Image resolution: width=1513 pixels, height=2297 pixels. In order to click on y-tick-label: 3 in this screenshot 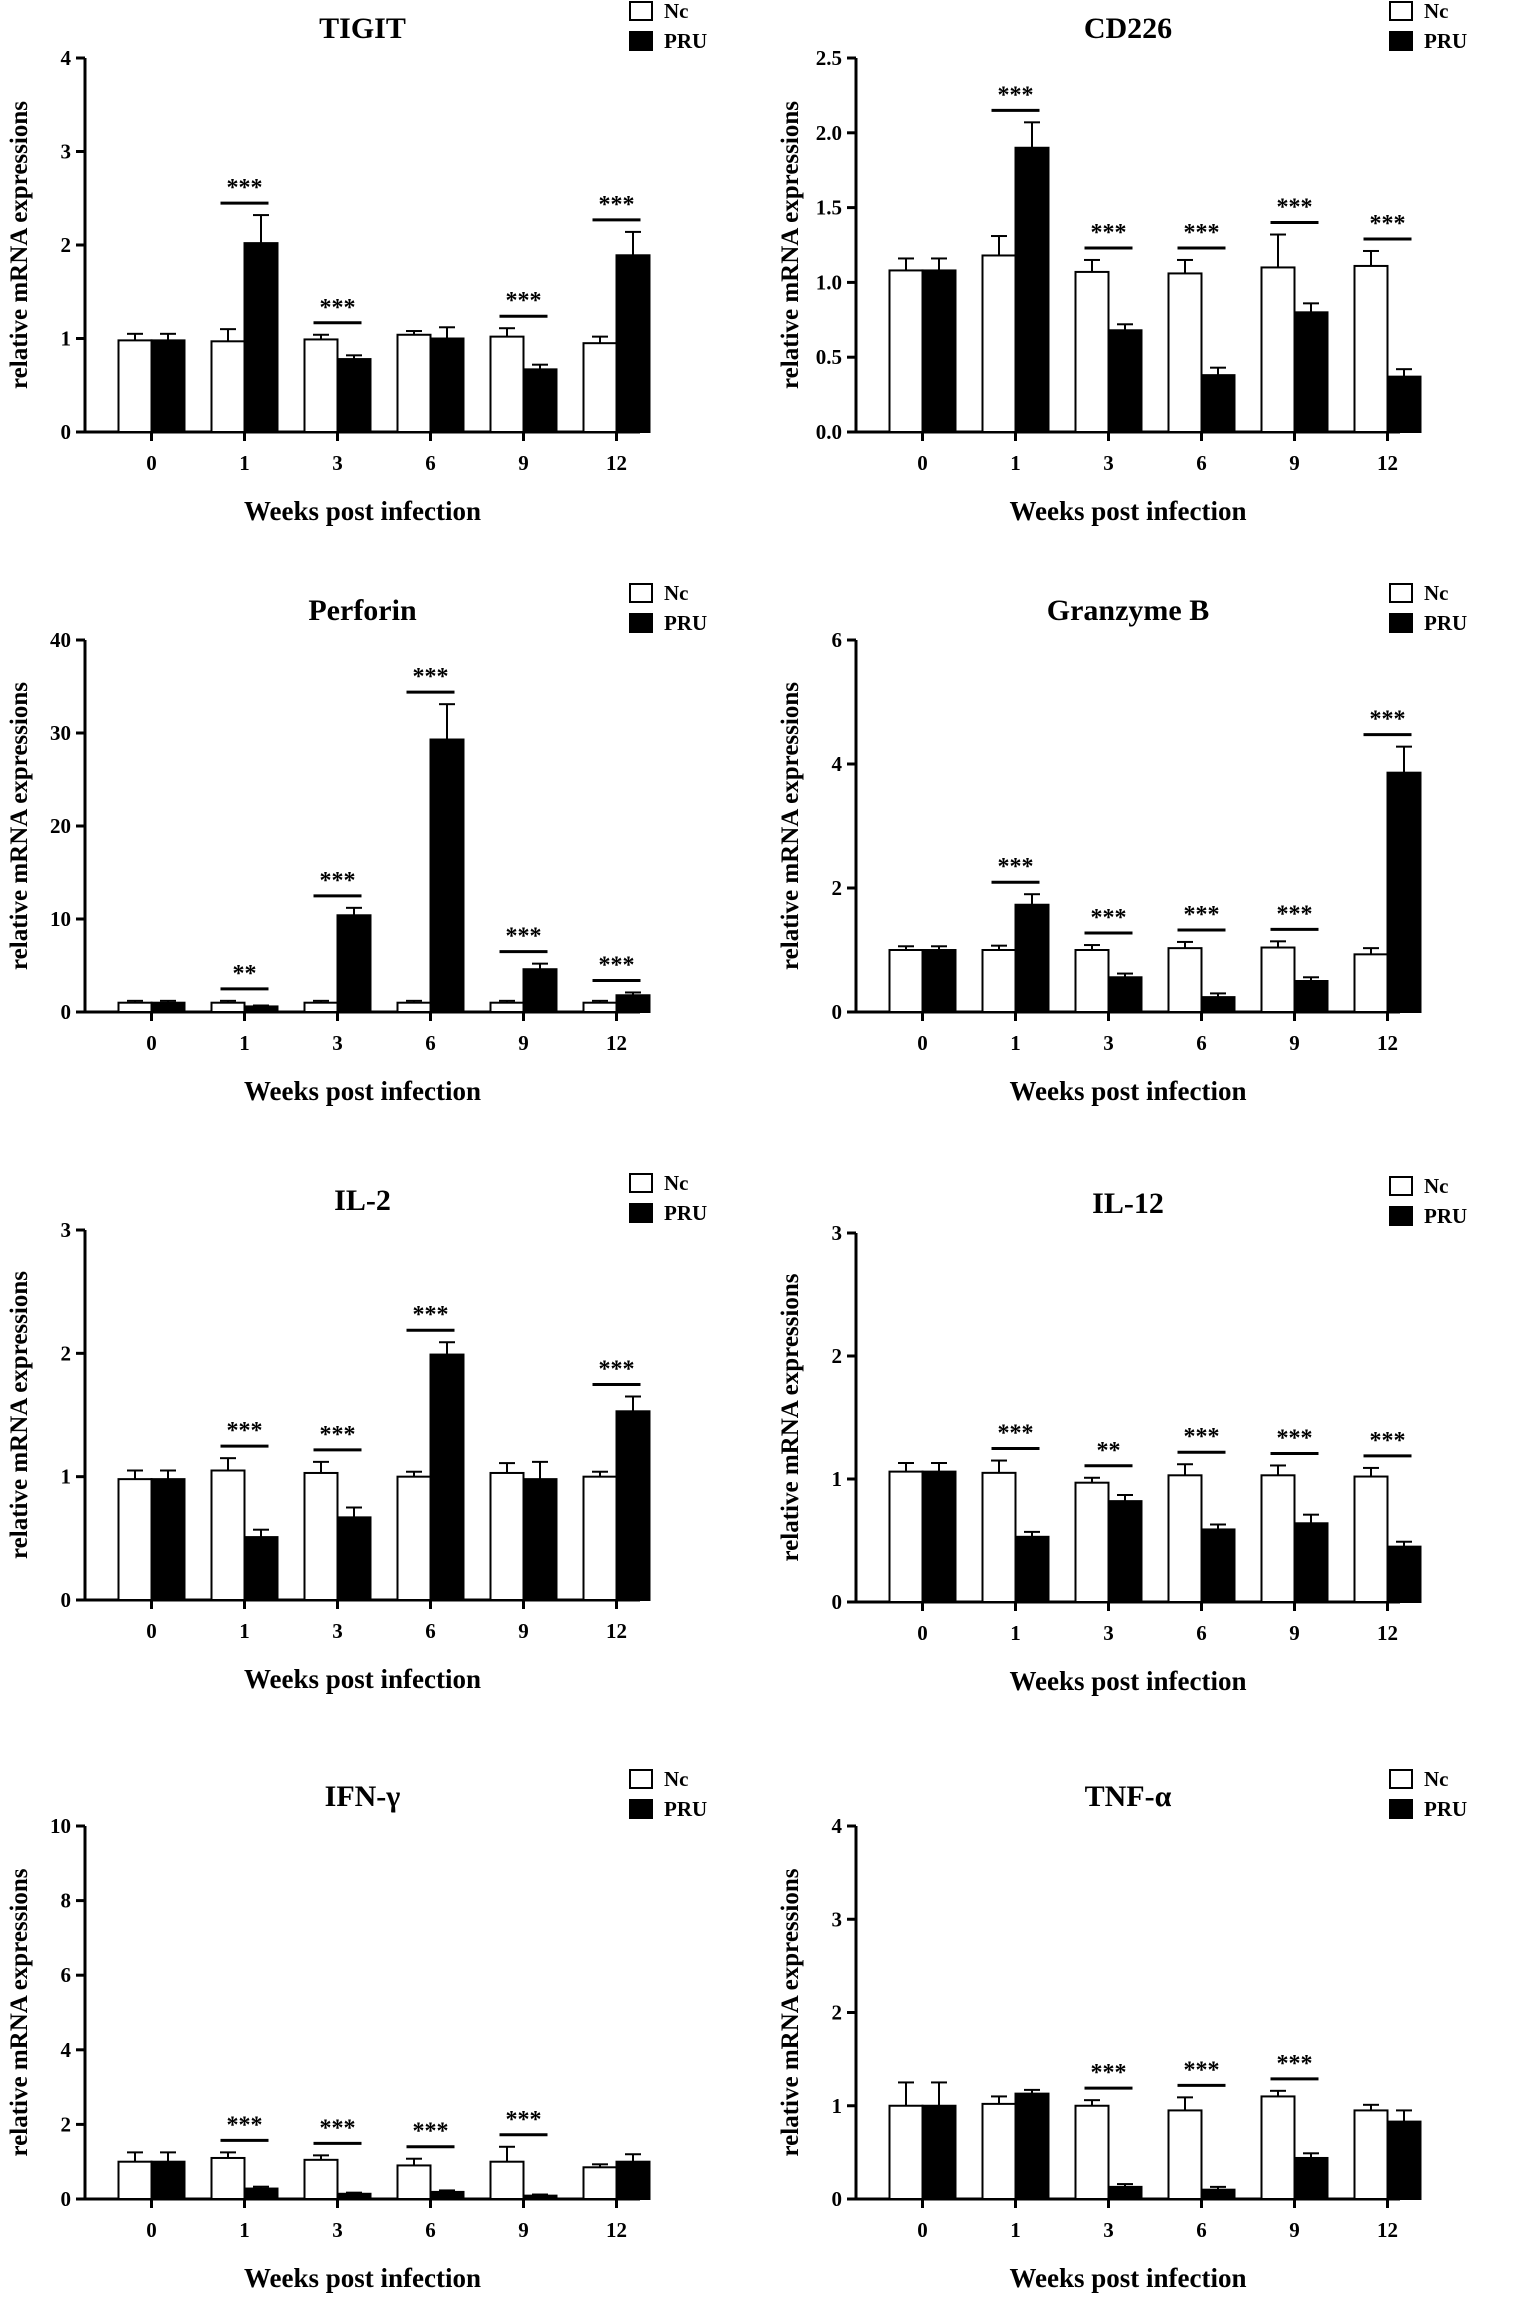, I will do `click(66, 152)`.